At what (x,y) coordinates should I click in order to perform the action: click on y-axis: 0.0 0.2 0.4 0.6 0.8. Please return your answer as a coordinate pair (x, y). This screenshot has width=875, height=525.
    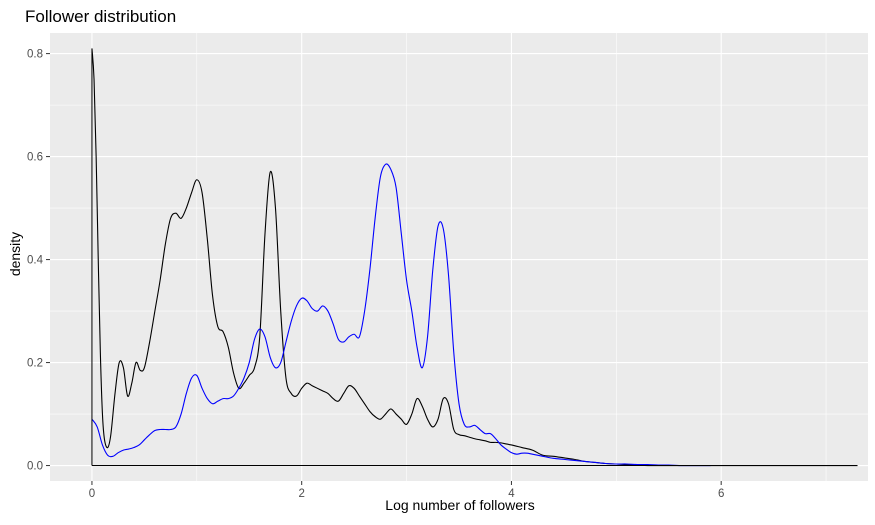
    Looking at the image, I should click on (38, 261).